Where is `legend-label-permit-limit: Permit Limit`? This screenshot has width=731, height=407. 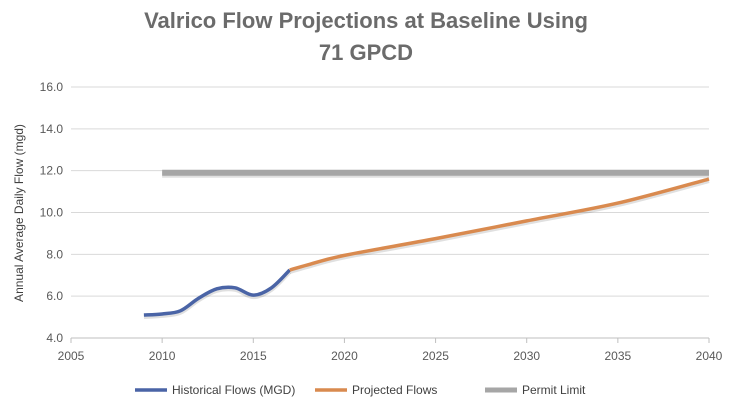
legend-label-permit-limit: Permit Limit is located at coordinates (554, 390).